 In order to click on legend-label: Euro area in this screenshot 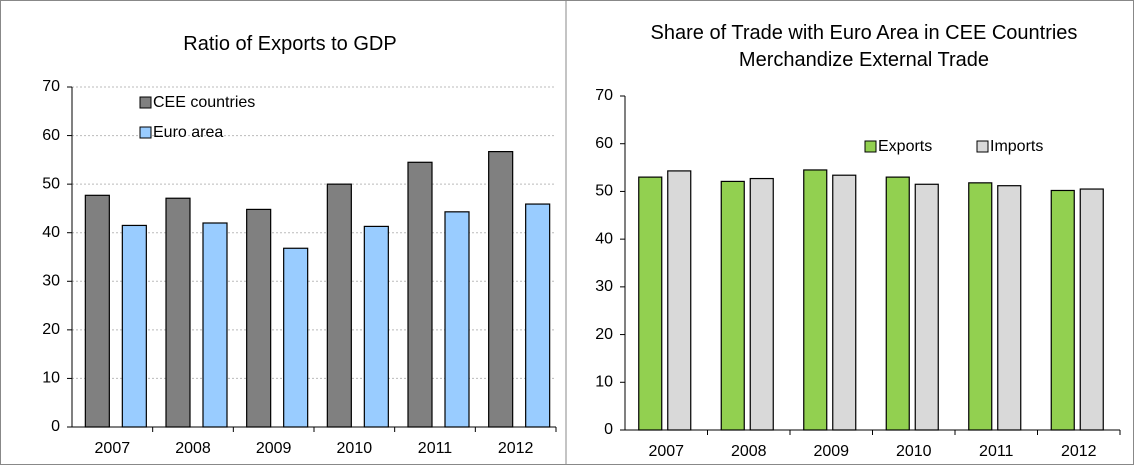, I will do `click(188, 132)`.